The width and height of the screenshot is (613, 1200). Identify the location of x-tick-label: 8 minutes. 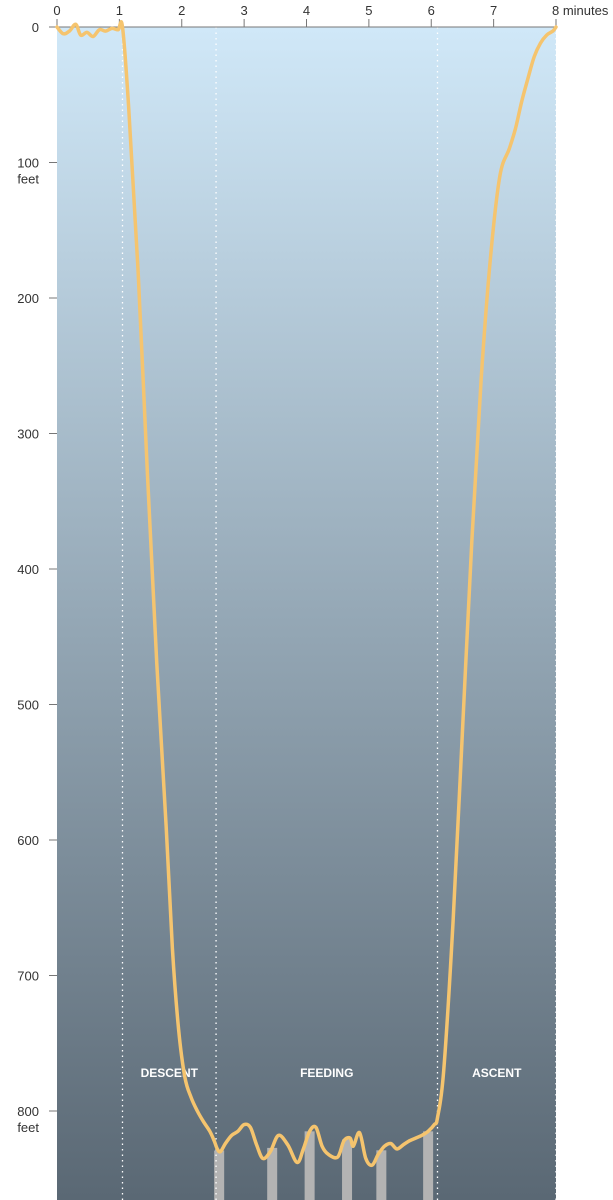
(580, 10).